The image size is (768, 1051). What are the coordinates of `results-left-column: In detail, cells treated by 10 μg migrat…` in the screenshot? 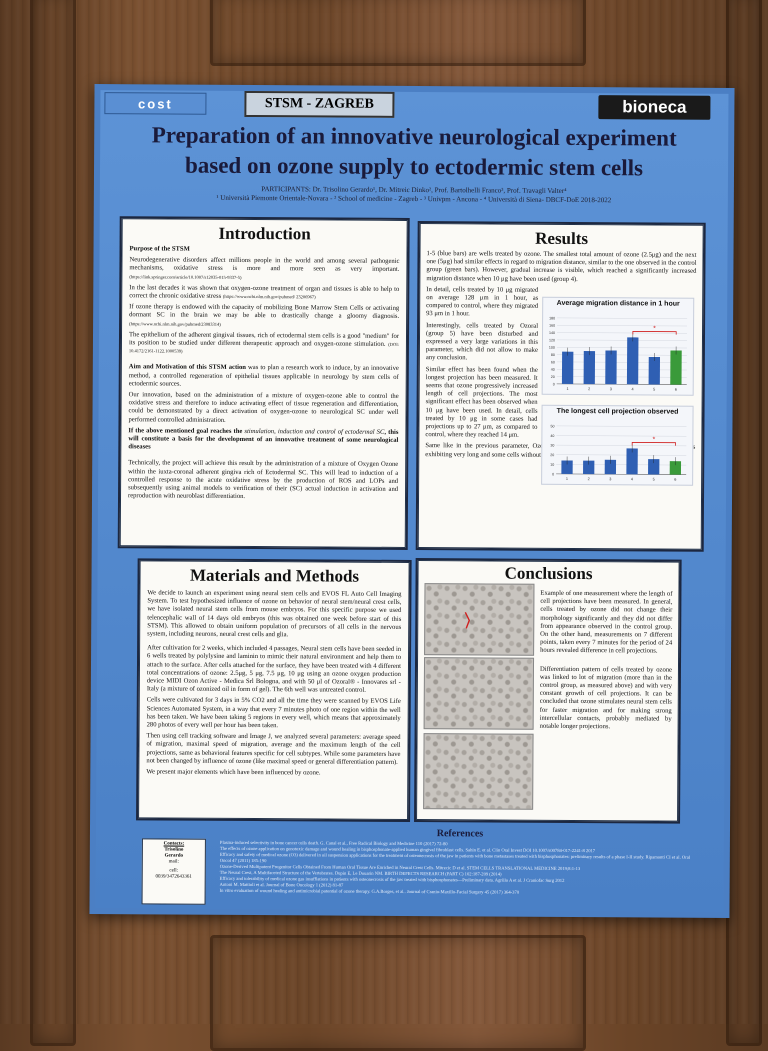 It's located at (481, 363).